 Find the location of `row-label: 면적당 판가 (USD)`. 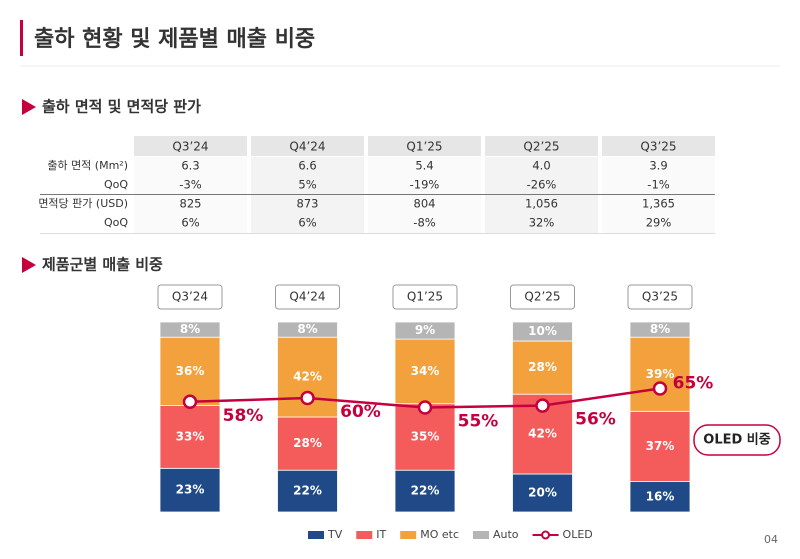

row-label: 면적당 판가 (USD) is located at coordinates (83, 203).